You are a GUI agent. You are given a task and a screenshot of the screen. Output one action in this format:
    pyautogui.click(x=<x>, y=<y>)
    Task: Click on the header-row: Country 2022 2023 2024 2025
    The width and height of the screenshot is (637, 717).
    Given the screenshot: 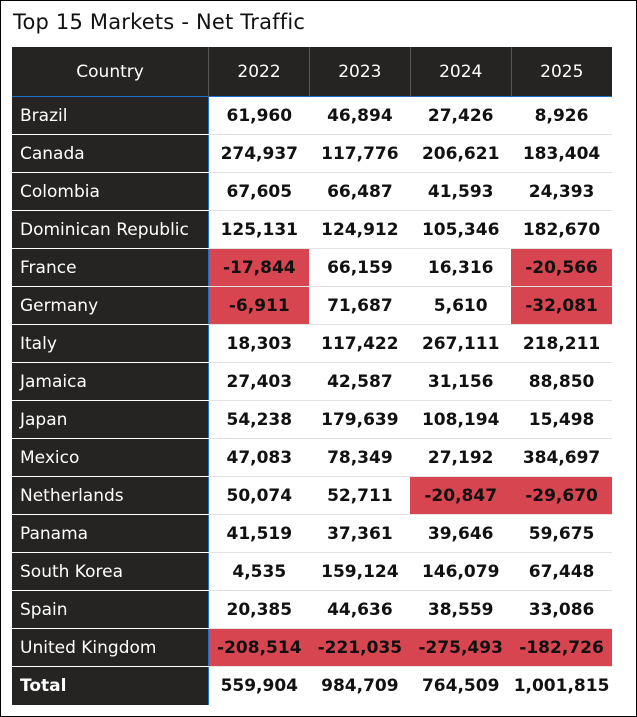 What is the action you would take?
    pyautogui.click(x=312, y=72)
    